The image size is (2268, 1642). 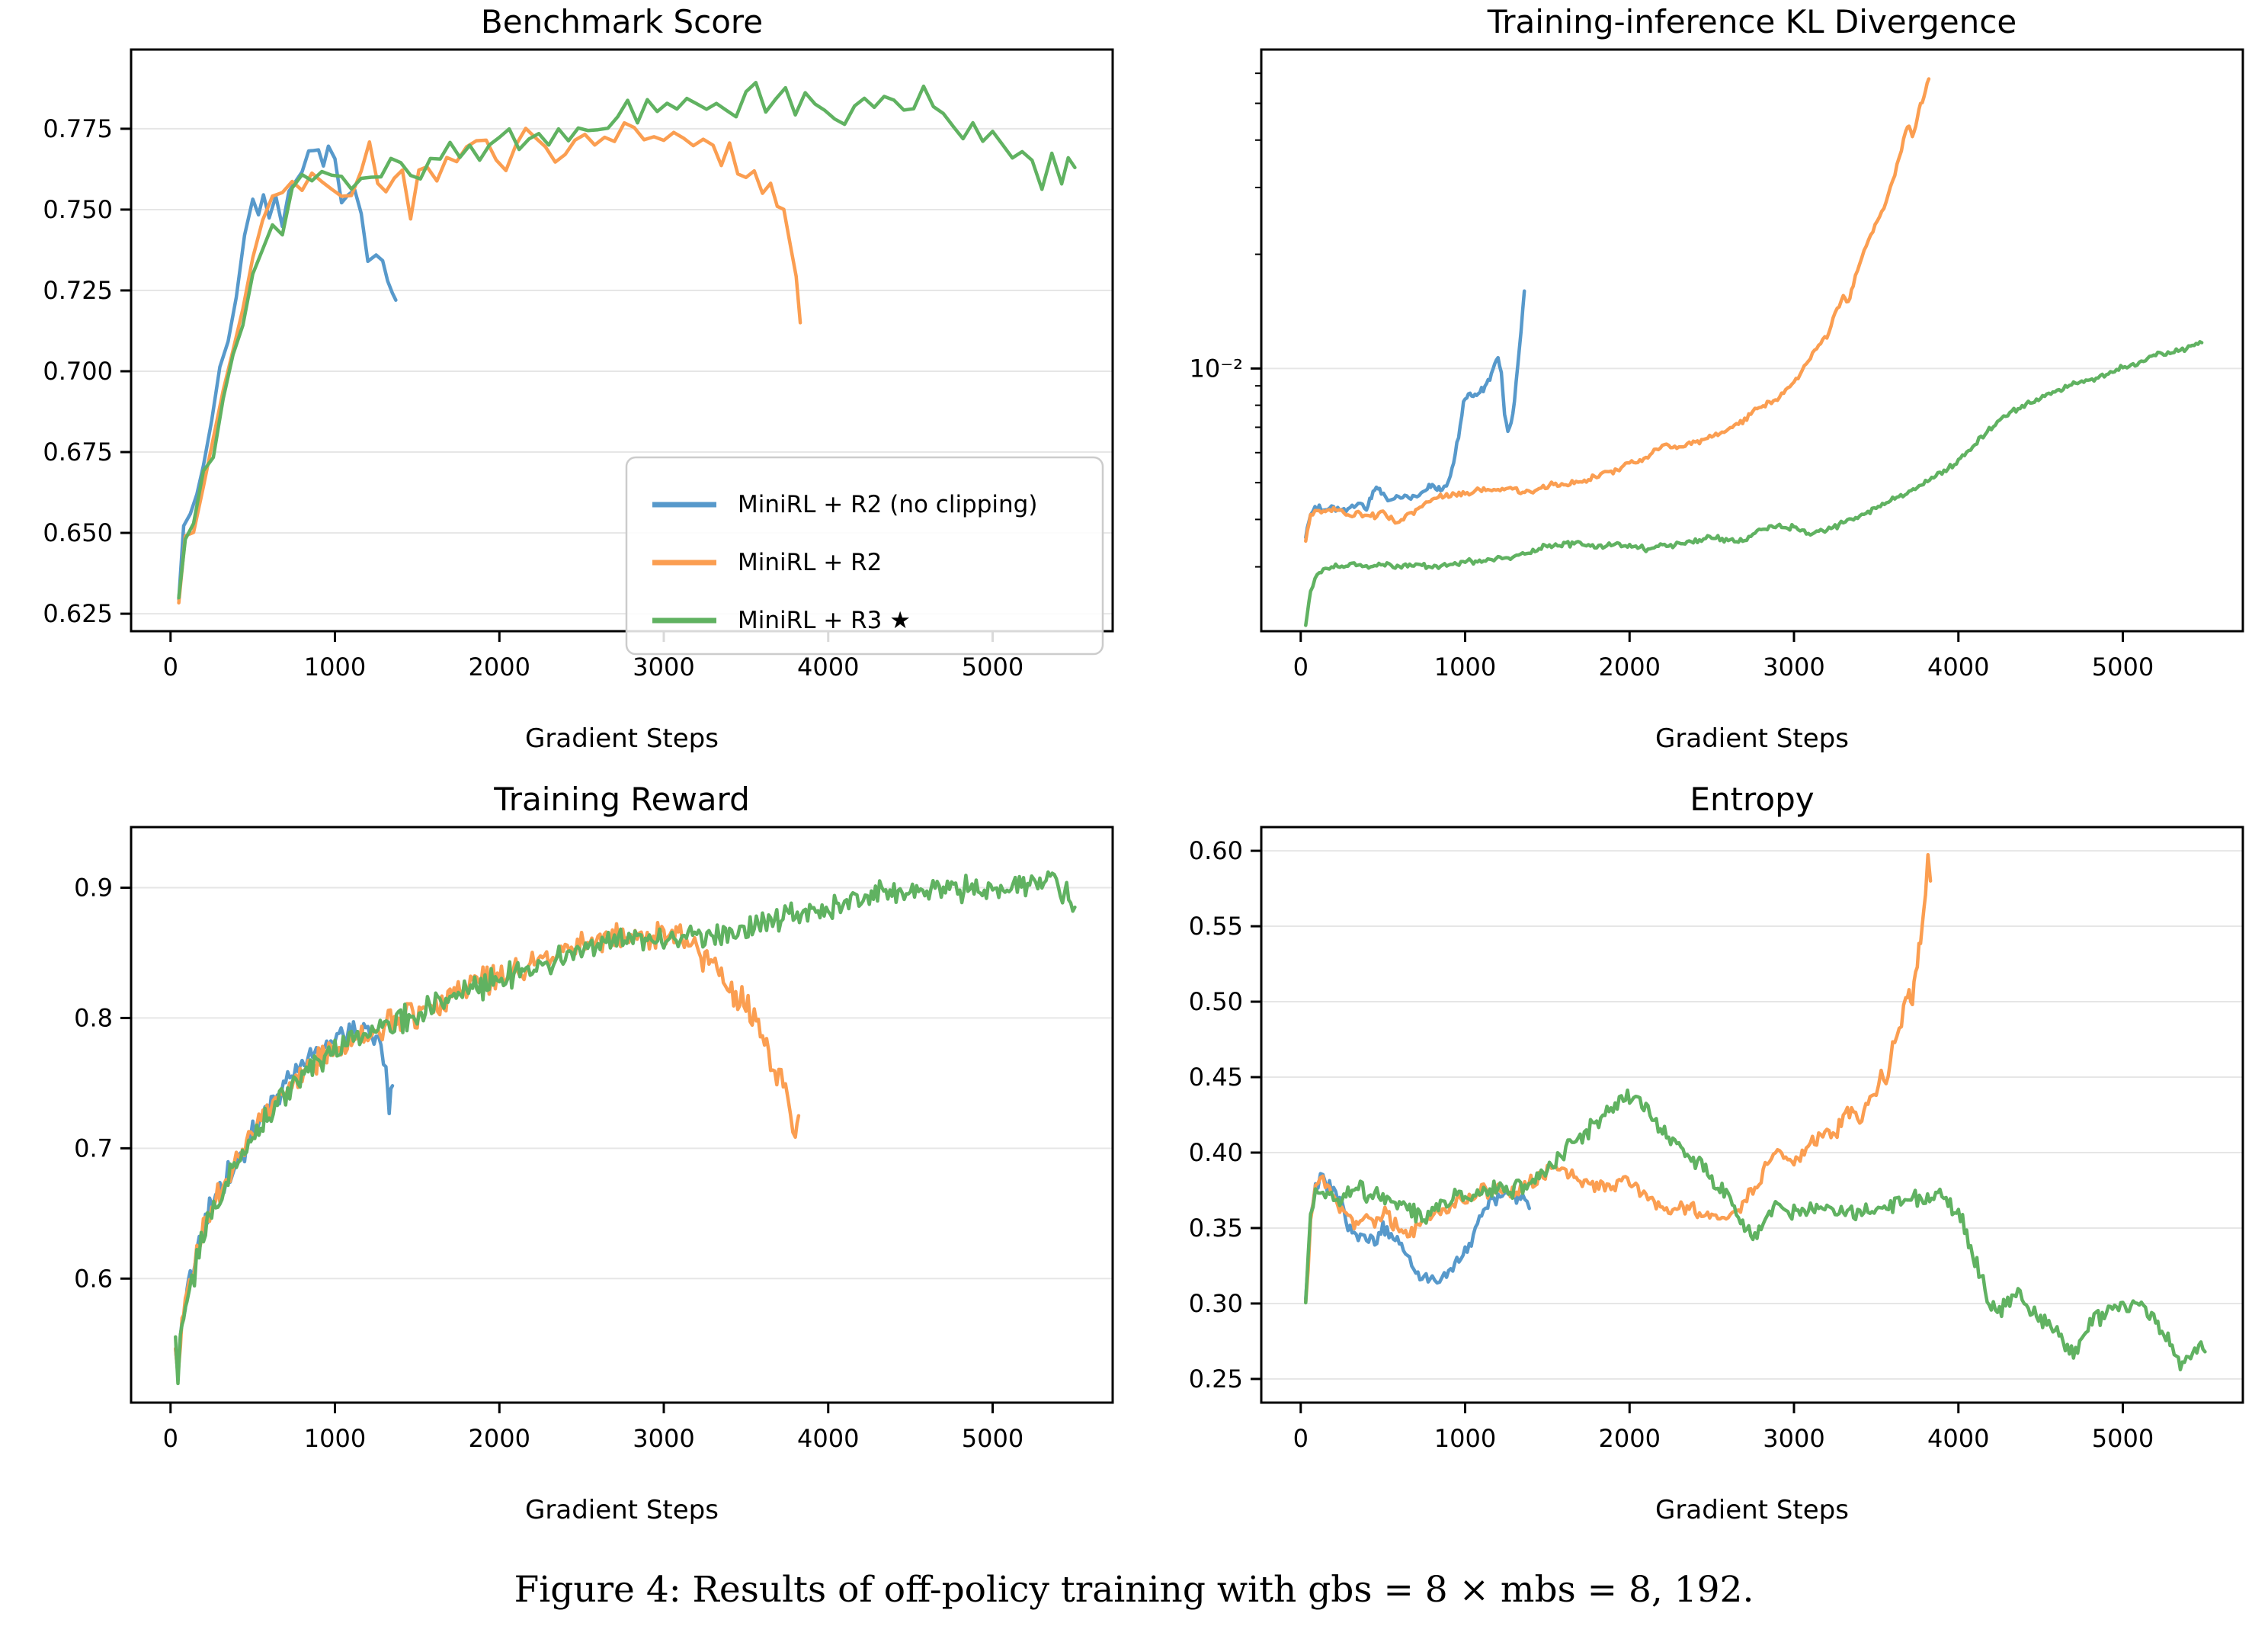 I want to click on chart-title-entropy: Entropy, so click(x=1752, y=799).